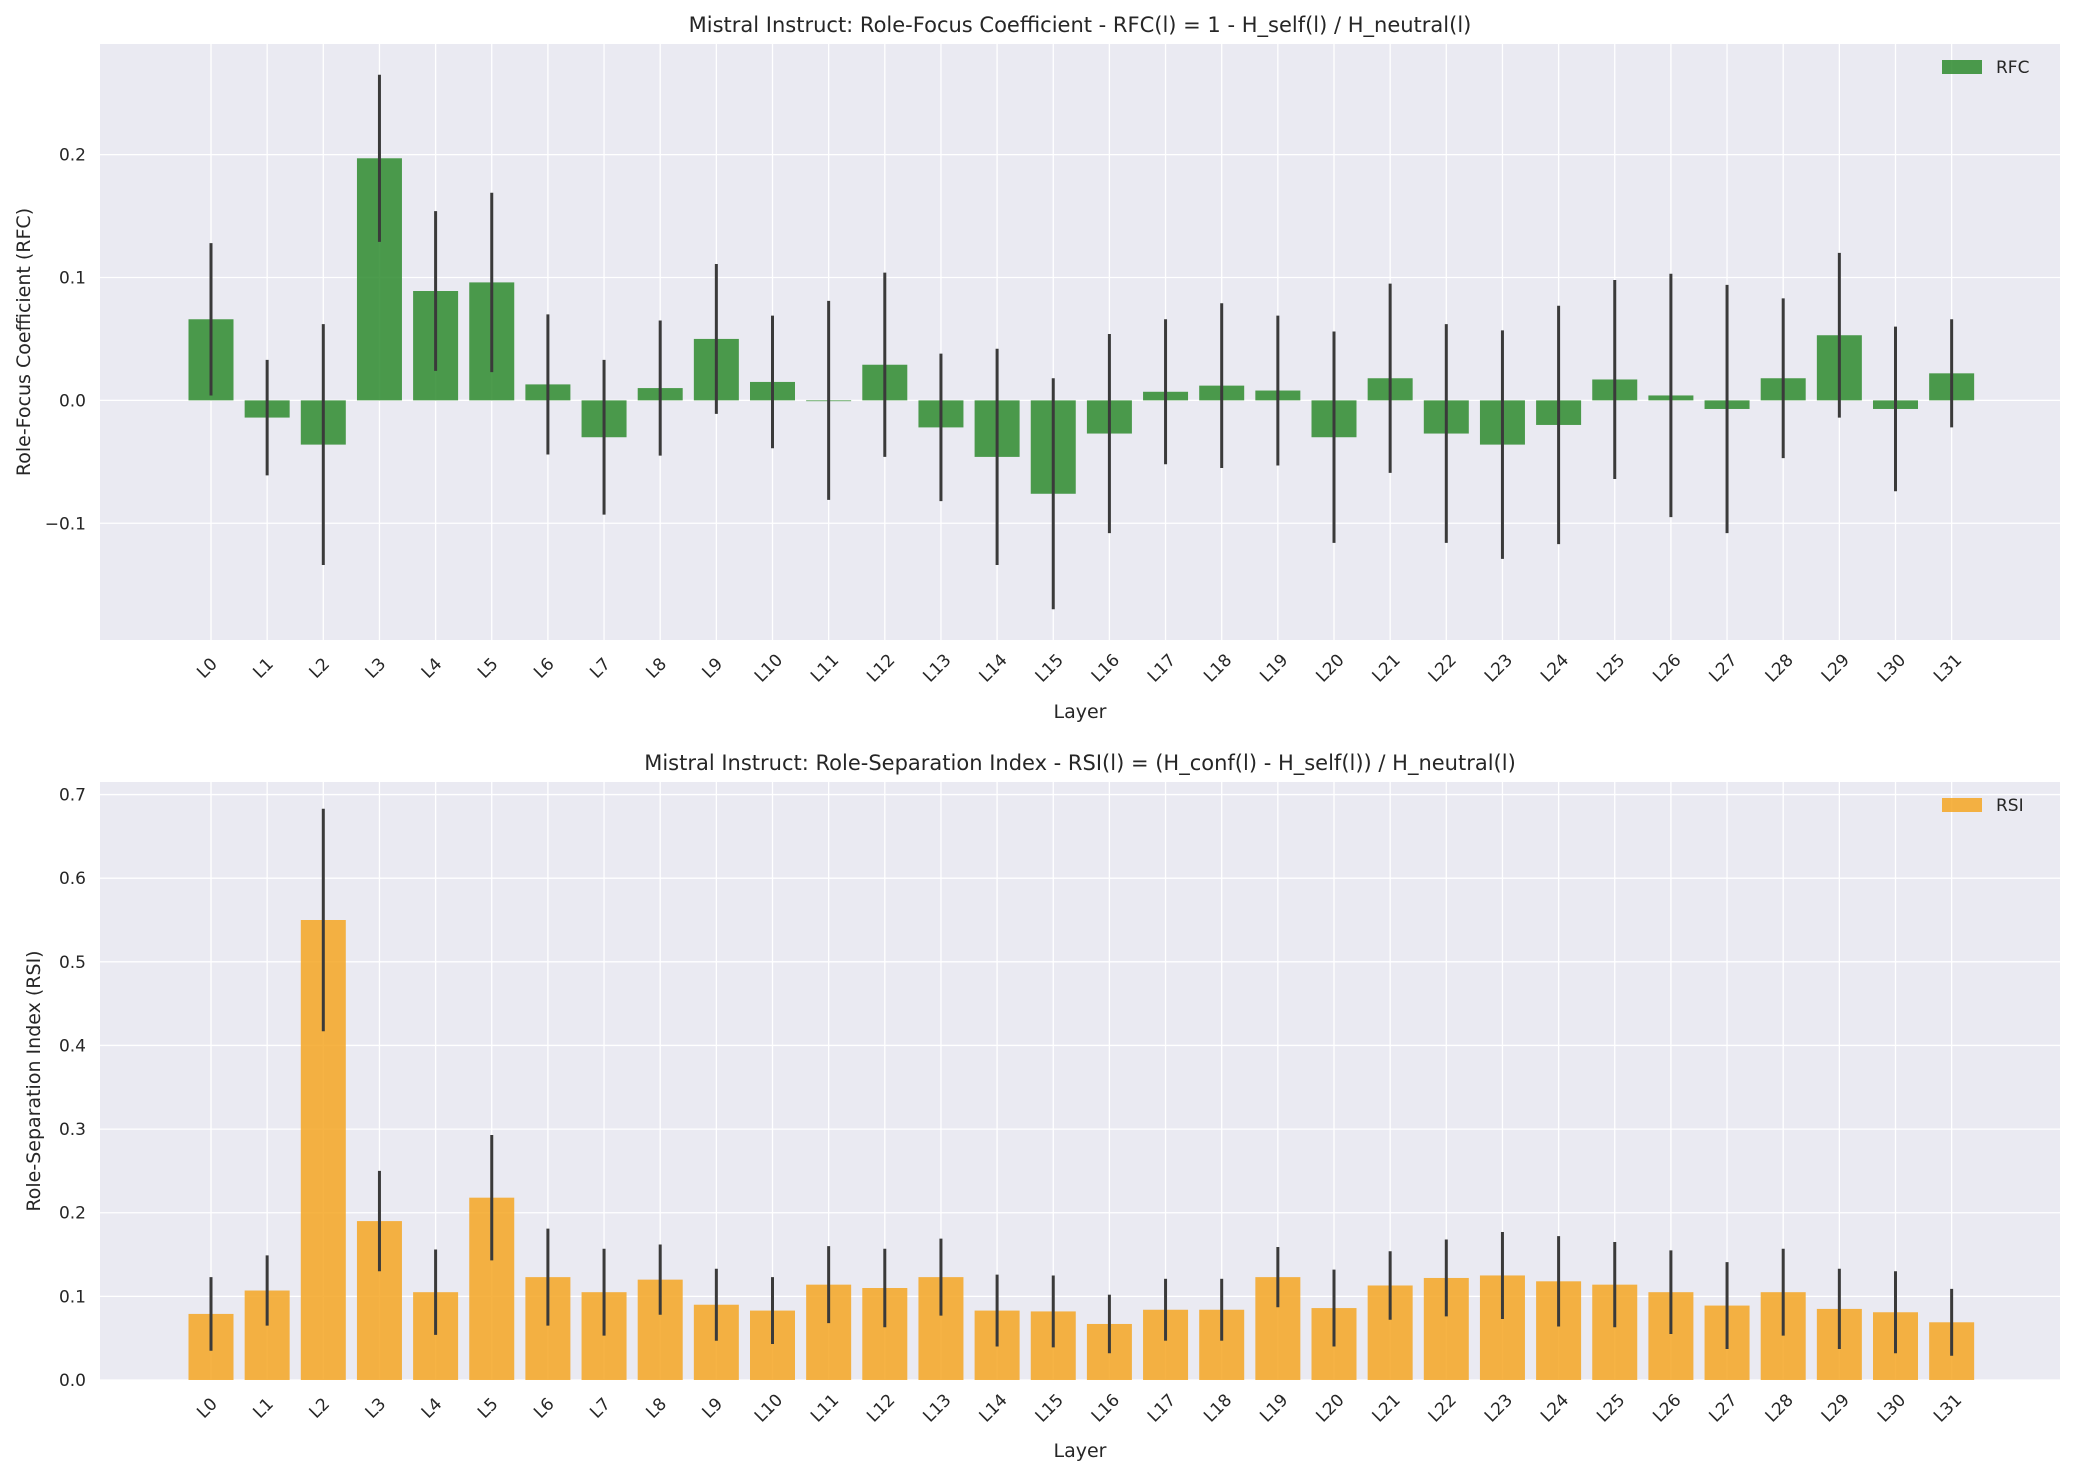 The image size is (2075, 1473). Describe the element at coordinates (1983, 806) in the screenshot. I see `rsi-legend: RSI` at that location.